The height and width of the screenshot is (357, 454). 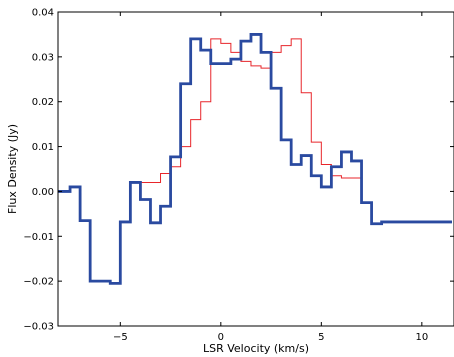 I want to click on x-tick-label: 10, so click(x=421, y=337).